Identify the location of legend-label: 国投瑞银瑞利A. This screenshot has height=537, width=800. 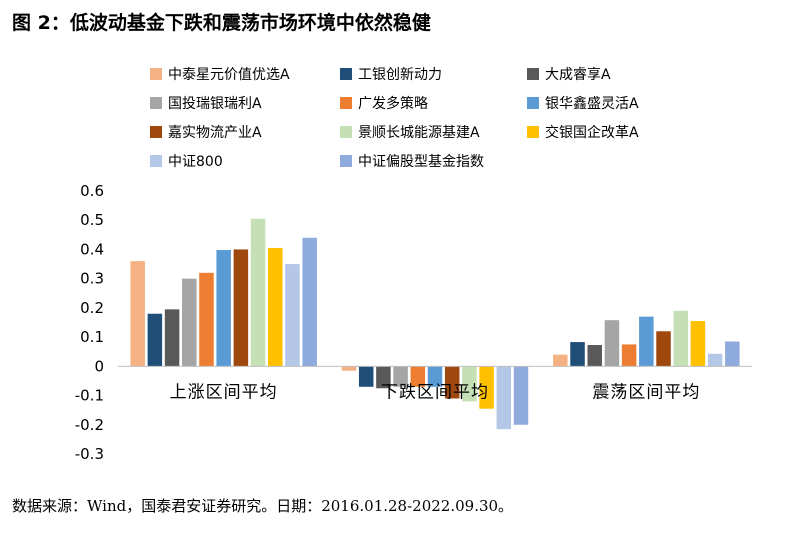
(215, 104).